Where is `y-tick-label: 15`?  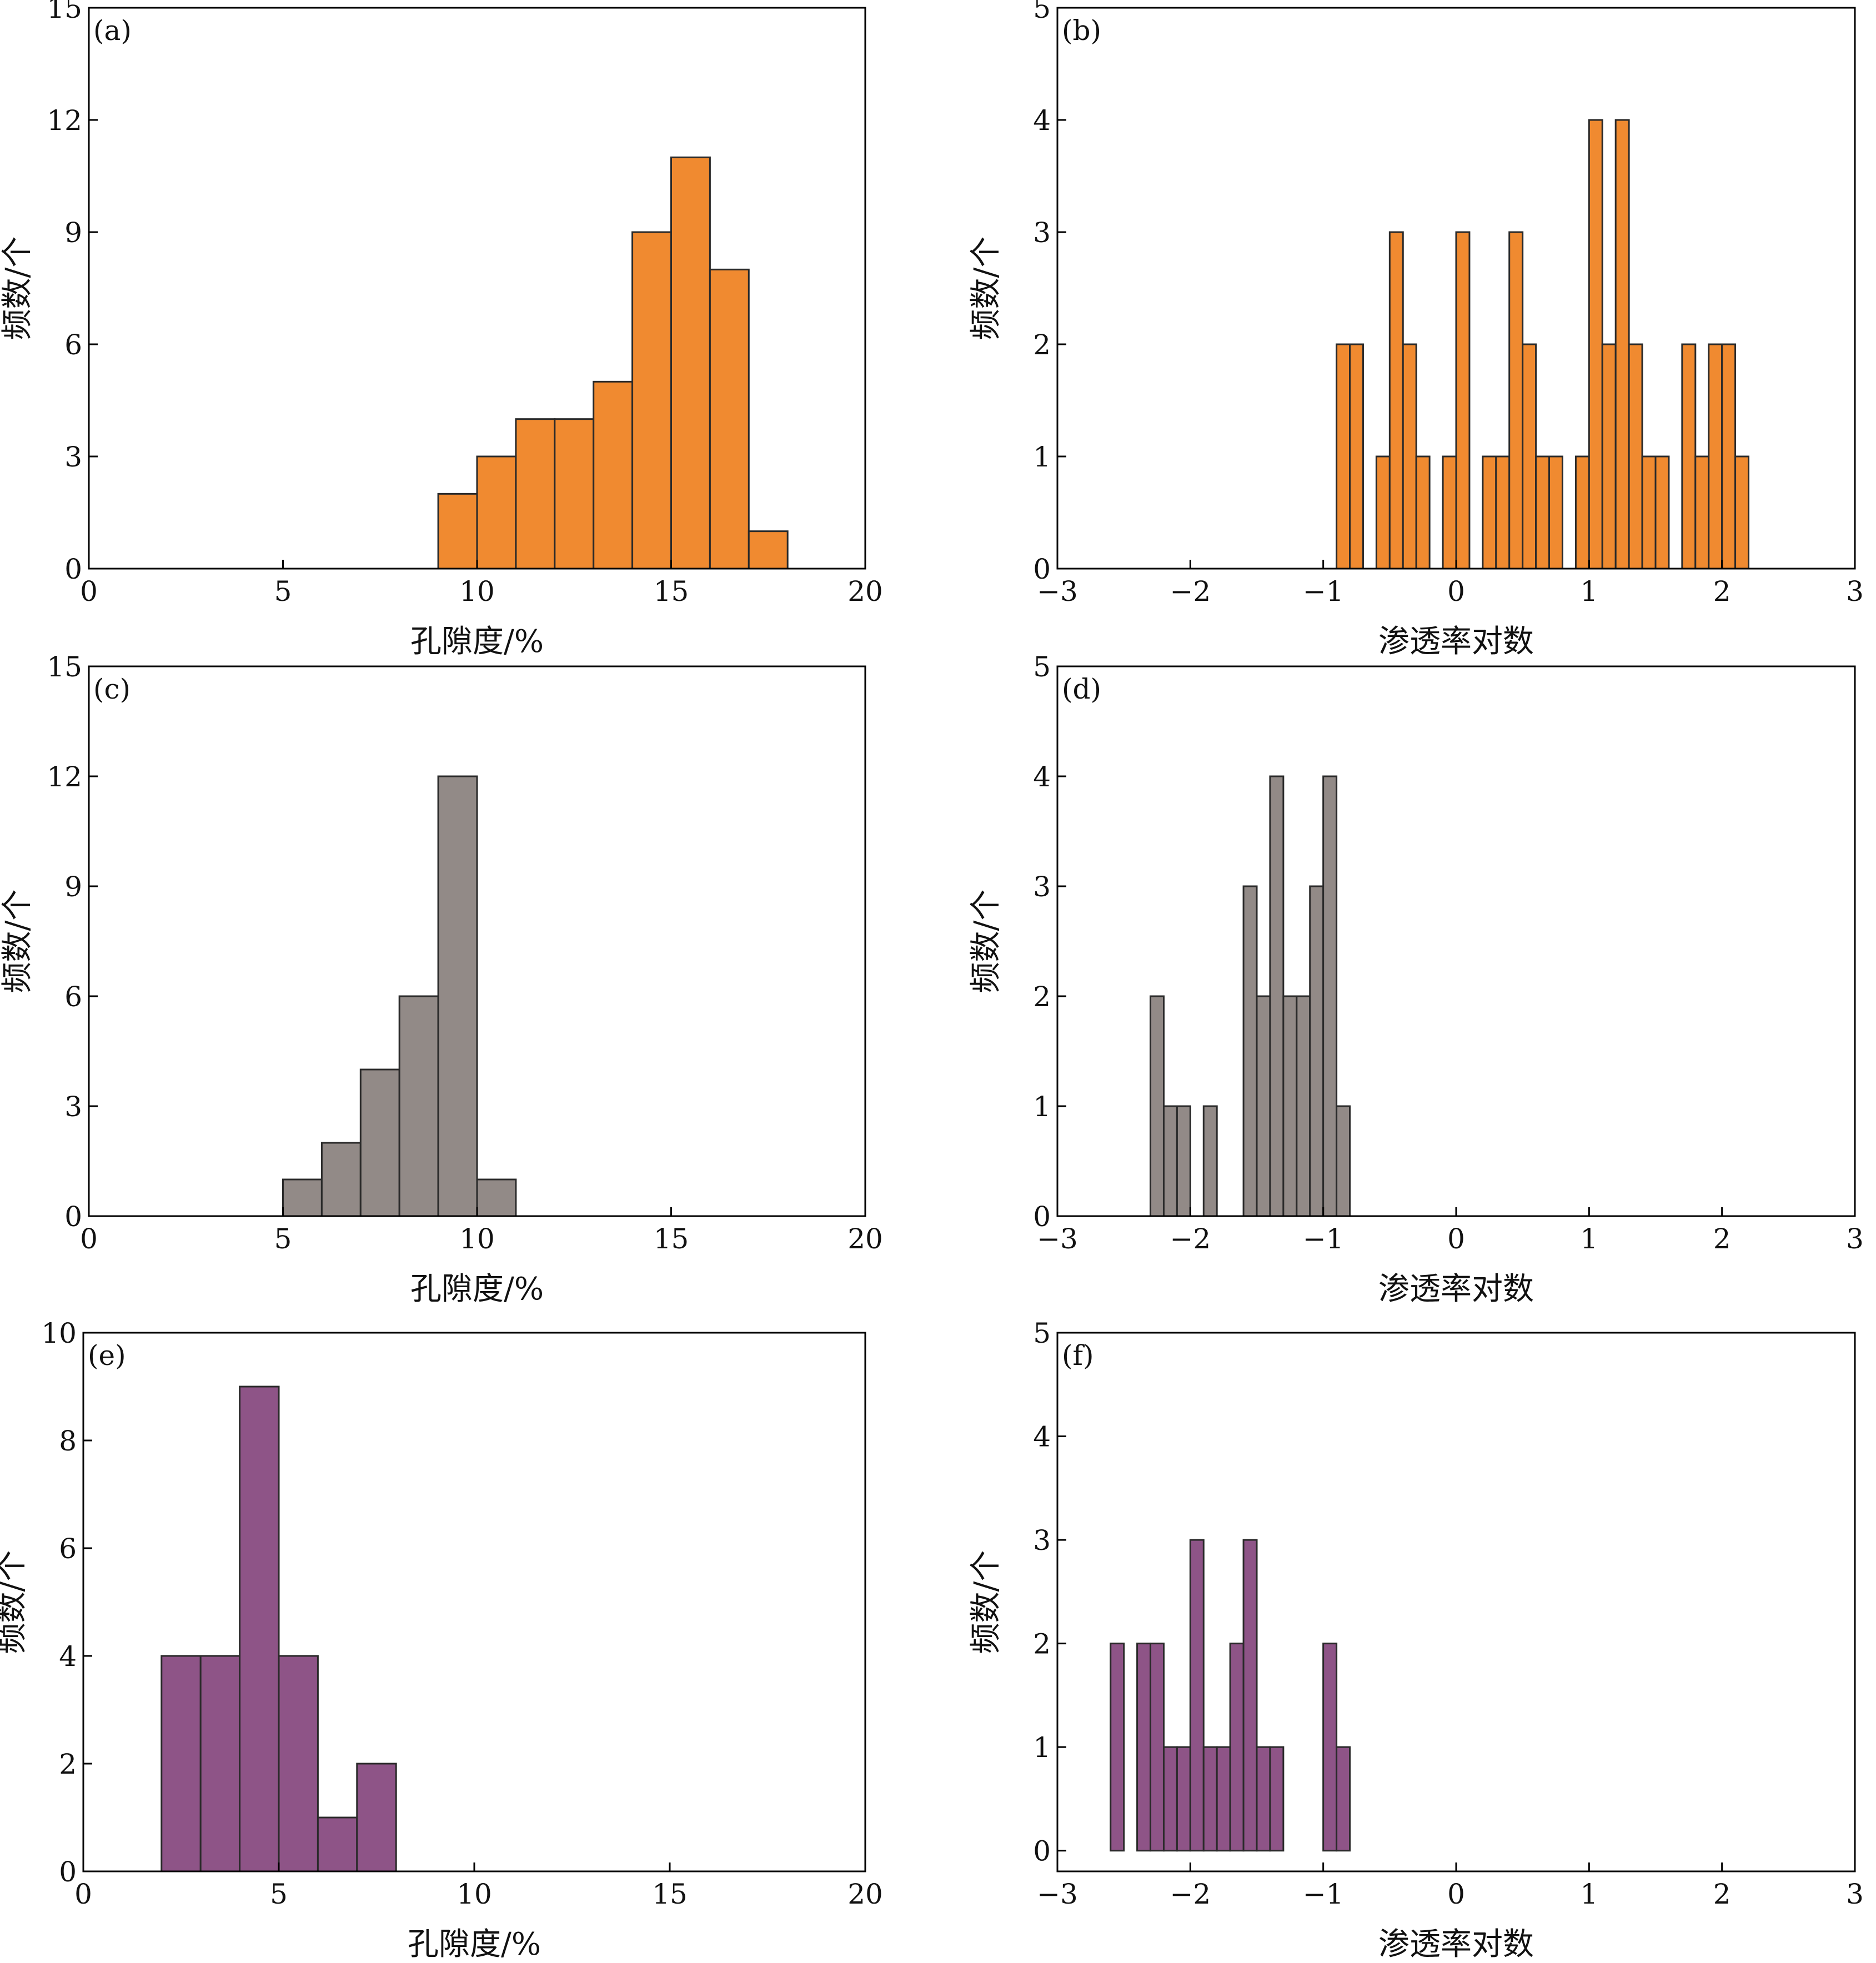
y-tick-label: 15 is located at coordinates (64, 667).